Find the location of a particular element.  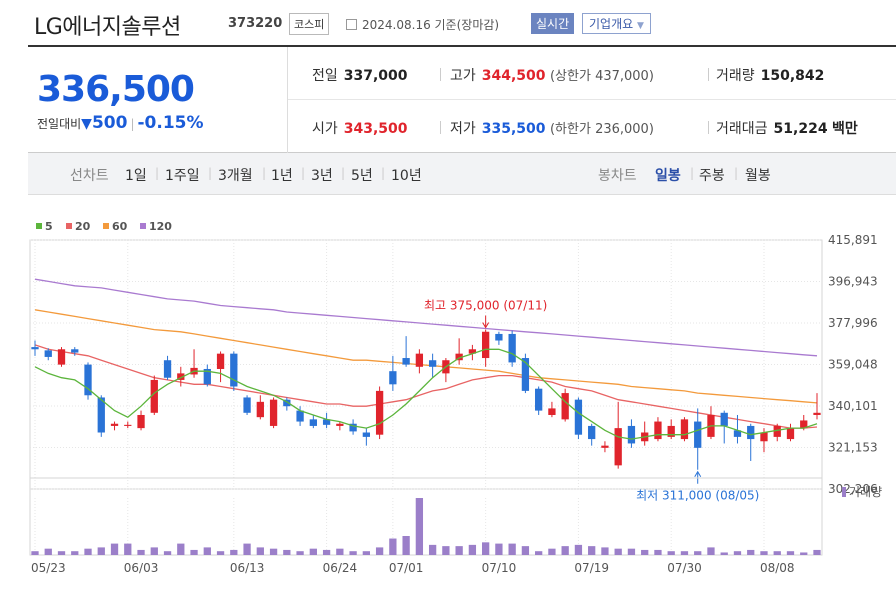

y-tick-label: 377,996 is located at coordinates (853, 323).